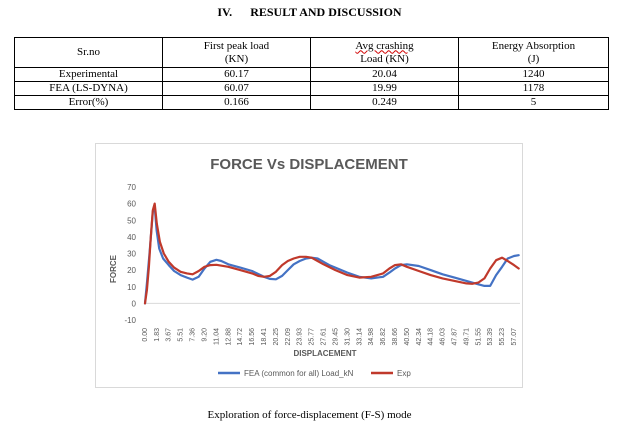 This screenshot has width=619, height=432. I want to click on legend-label: Exp, so click(404, 373).